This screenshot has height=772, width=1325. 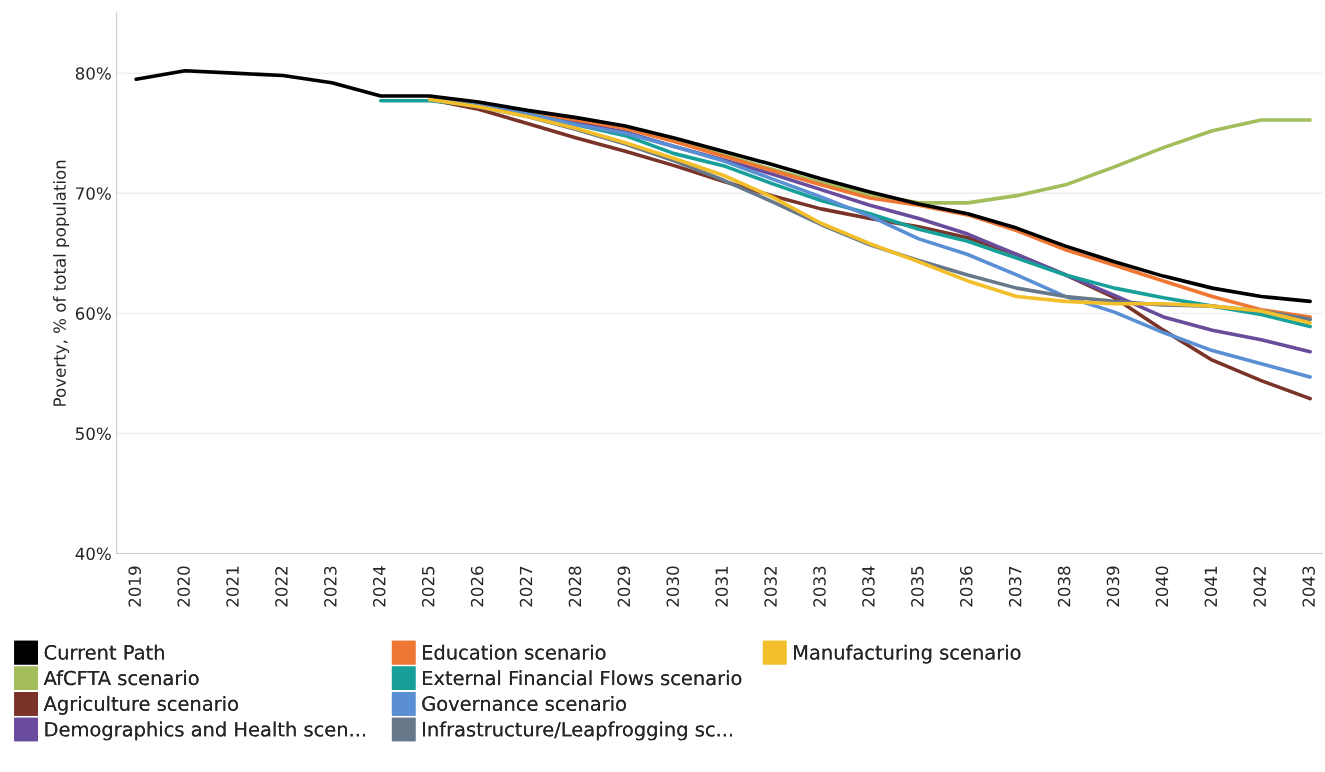 I want to click on x-tick-label: 2019, so click(x=134, y=586).